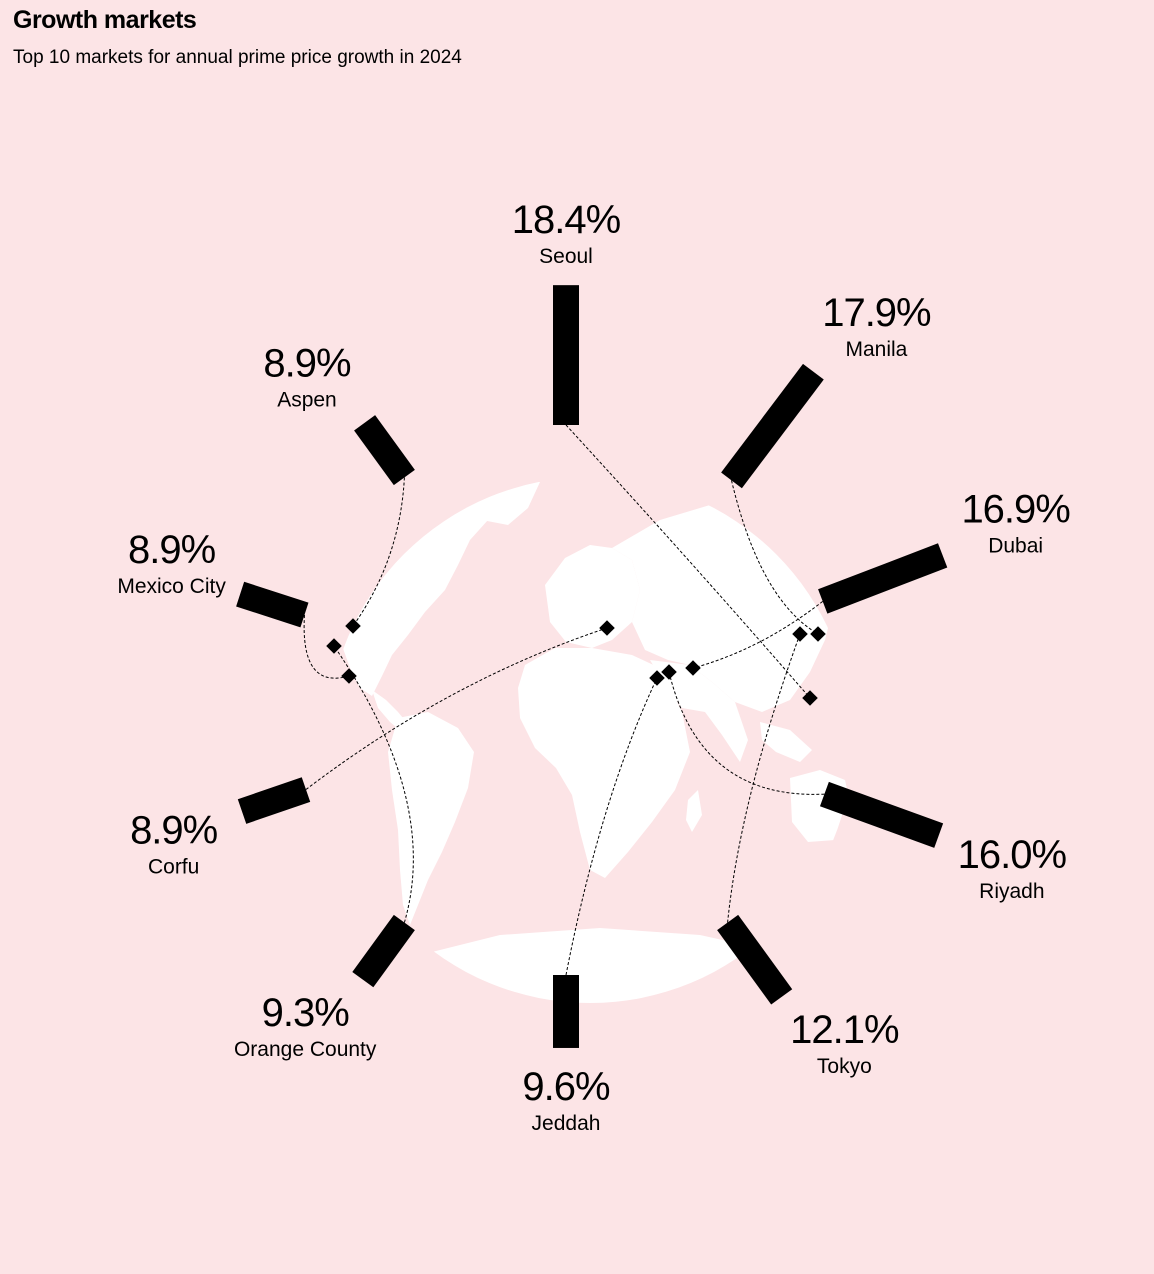 The image size is (1154, 1274). What do you see at coordinates (383, 951) in the screenshot?
I see `bar-orange-county` at bounding box center [383, 951].